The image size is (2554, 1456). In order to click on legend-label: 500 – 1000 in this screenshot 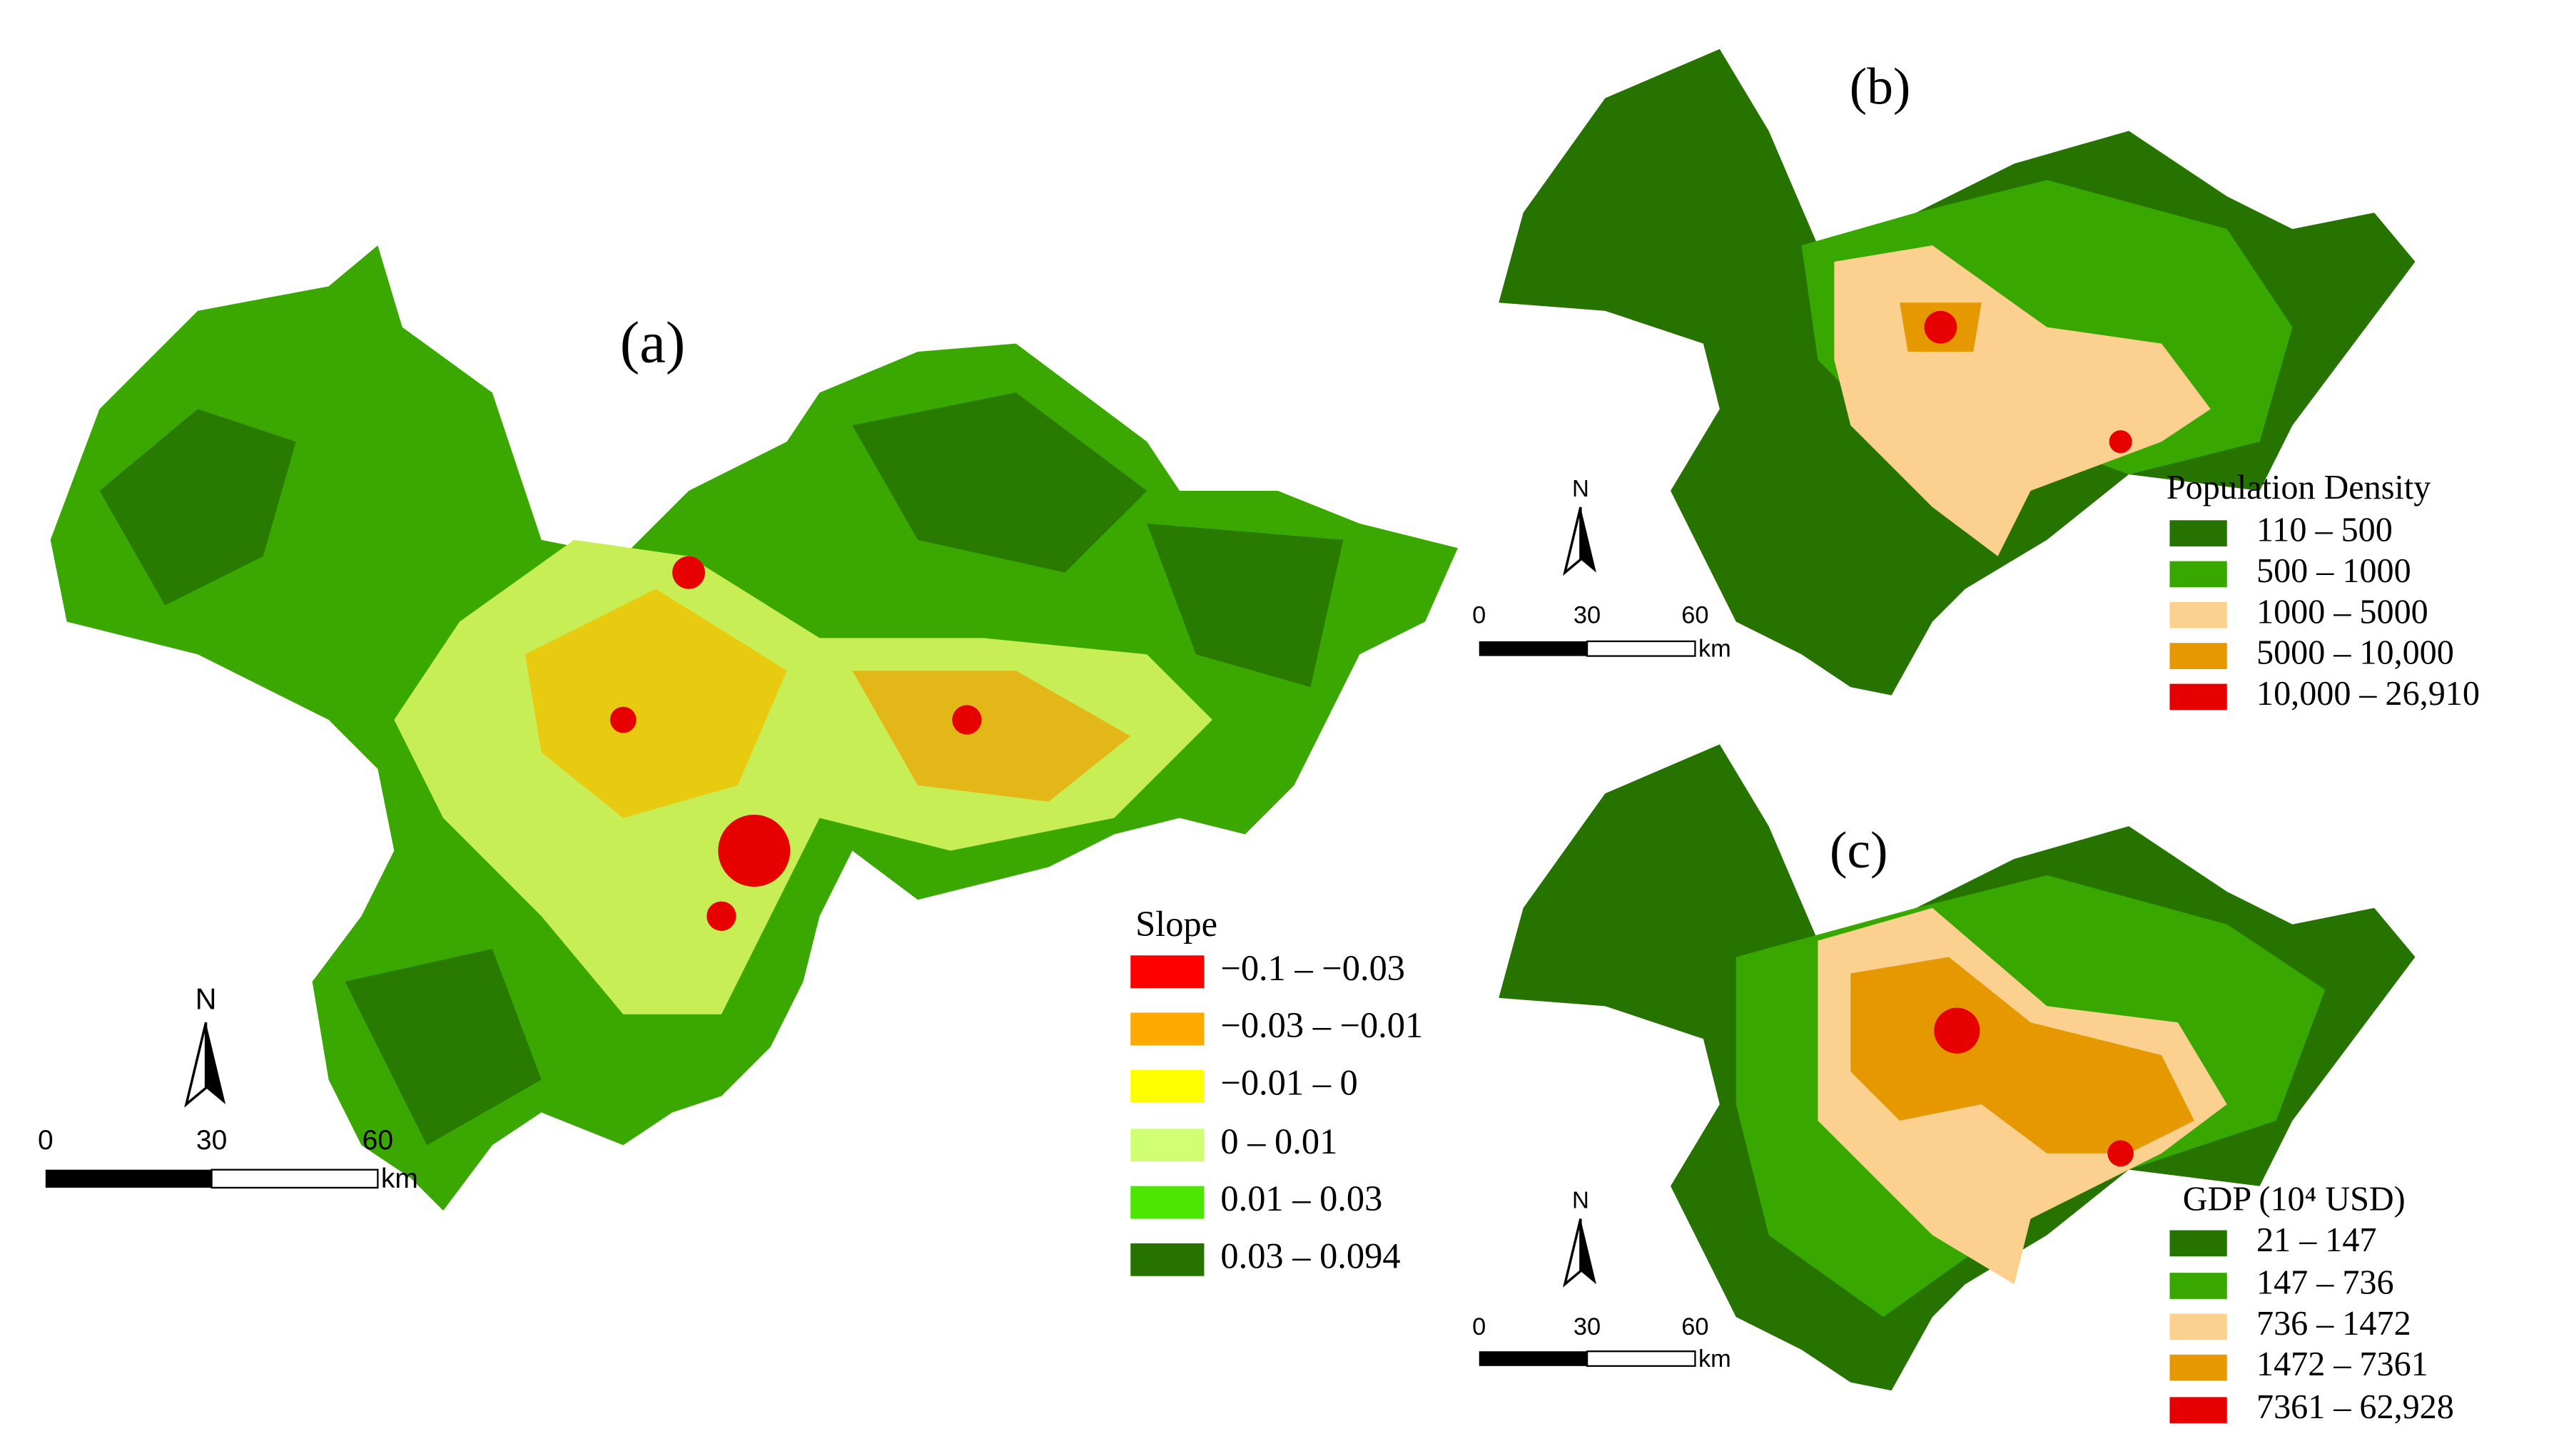, I will do `click(2333, 571)`.